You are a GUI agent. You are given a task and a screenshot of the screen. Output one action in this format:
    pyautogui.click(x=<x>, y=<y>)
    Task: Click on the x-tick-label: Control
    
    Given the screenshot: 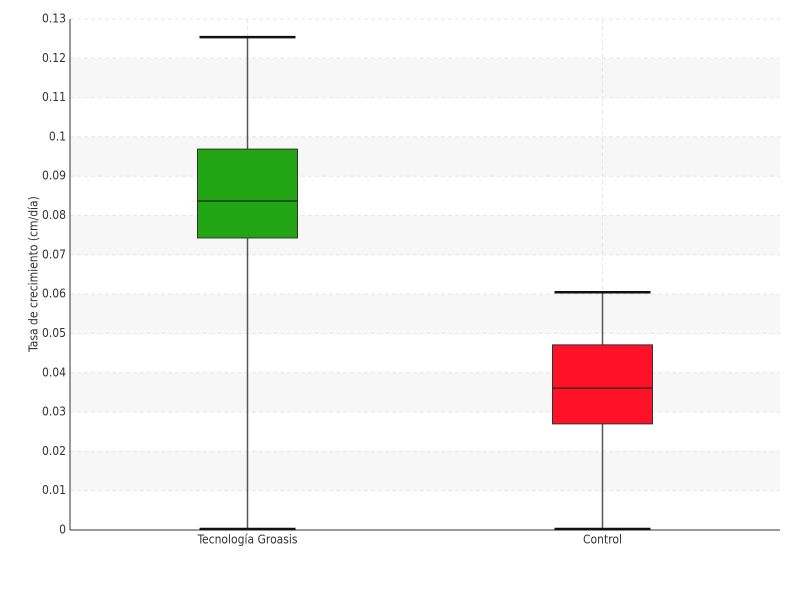 What is the action you would take?
    pyautogui.click(x=602, y=540)
    